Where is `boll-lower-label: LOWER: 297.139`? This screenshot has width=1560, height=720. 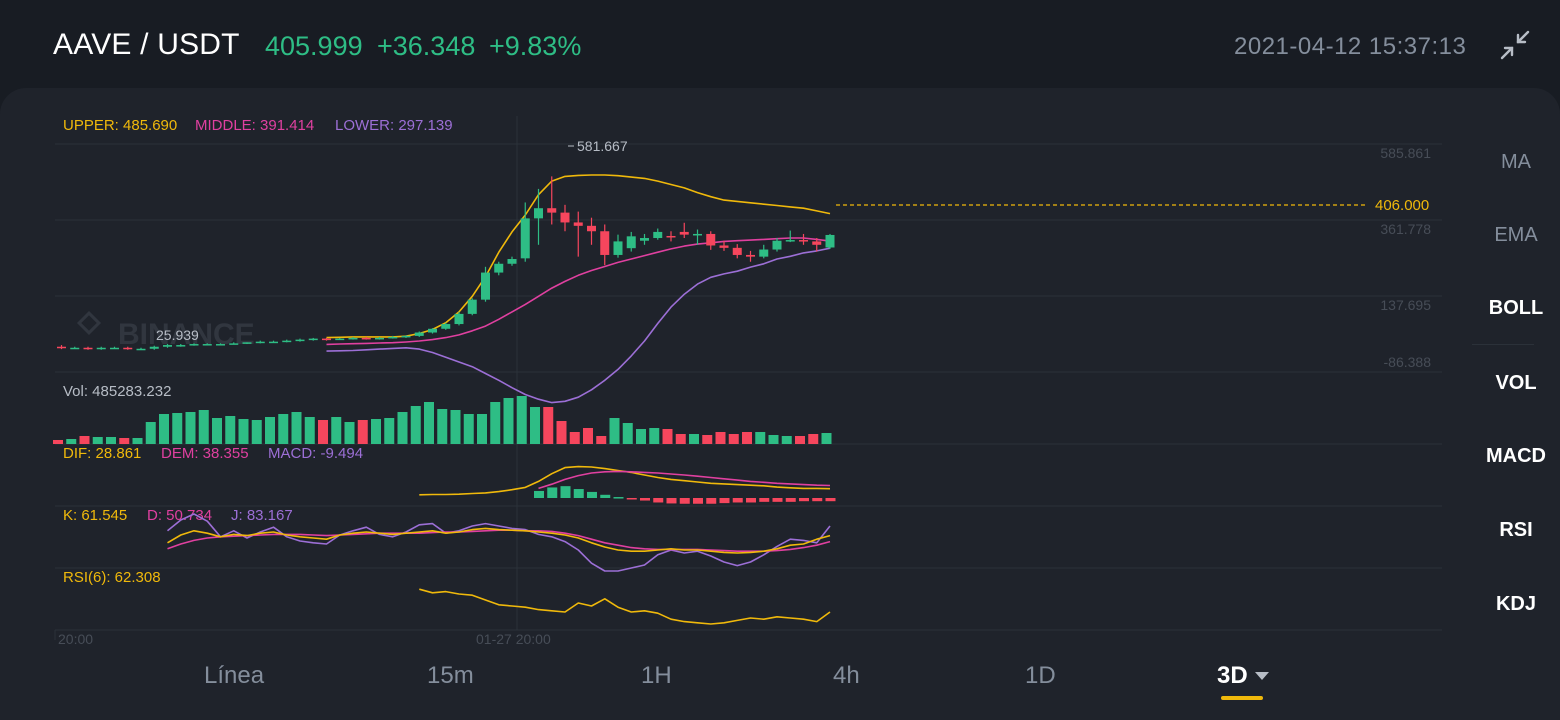
boll-lower-label: LOWER: 297.139 is located at coordinates (394, 125).